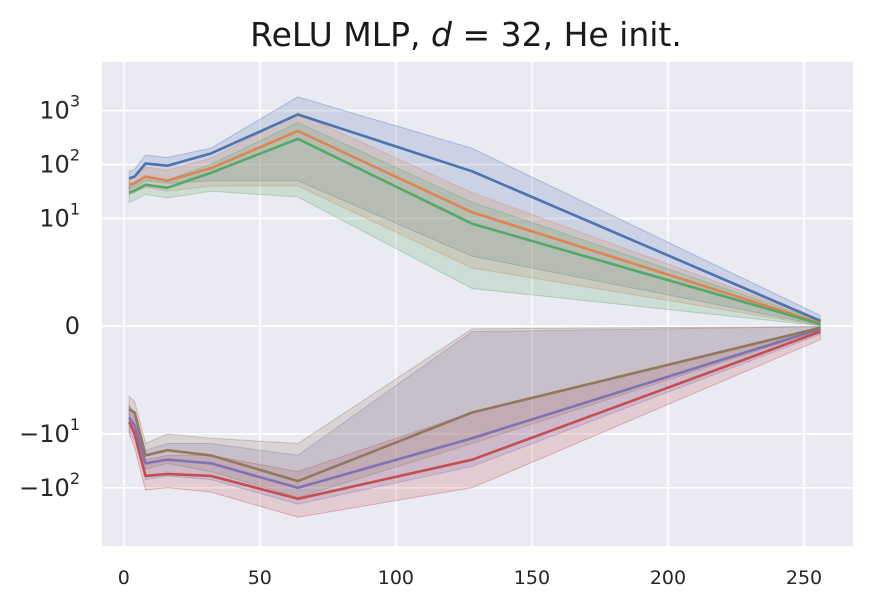 The image size is (871, 608). What do you see at coordinates (668, 578) in the screenshot?
I see `x-tick-label: 200` at bounding box center [668, 578].